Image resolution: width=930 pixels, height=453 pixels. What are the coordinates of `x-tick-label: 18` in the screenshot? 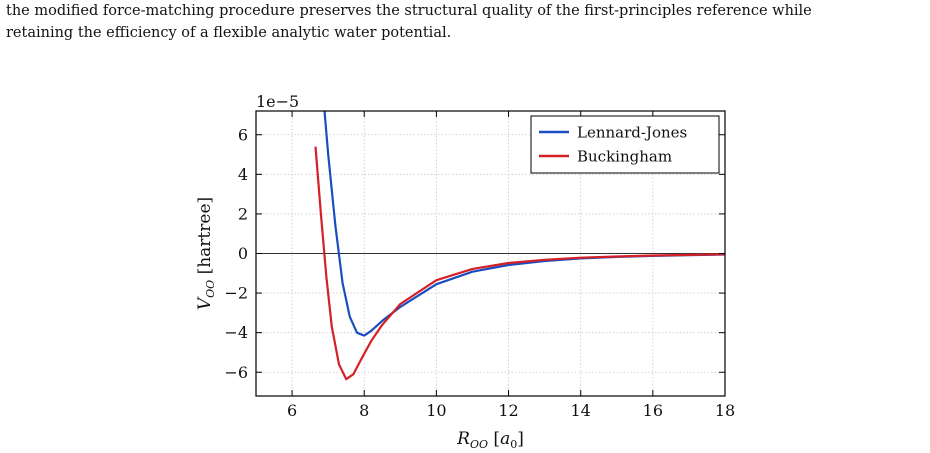 It's located at (725, 410).